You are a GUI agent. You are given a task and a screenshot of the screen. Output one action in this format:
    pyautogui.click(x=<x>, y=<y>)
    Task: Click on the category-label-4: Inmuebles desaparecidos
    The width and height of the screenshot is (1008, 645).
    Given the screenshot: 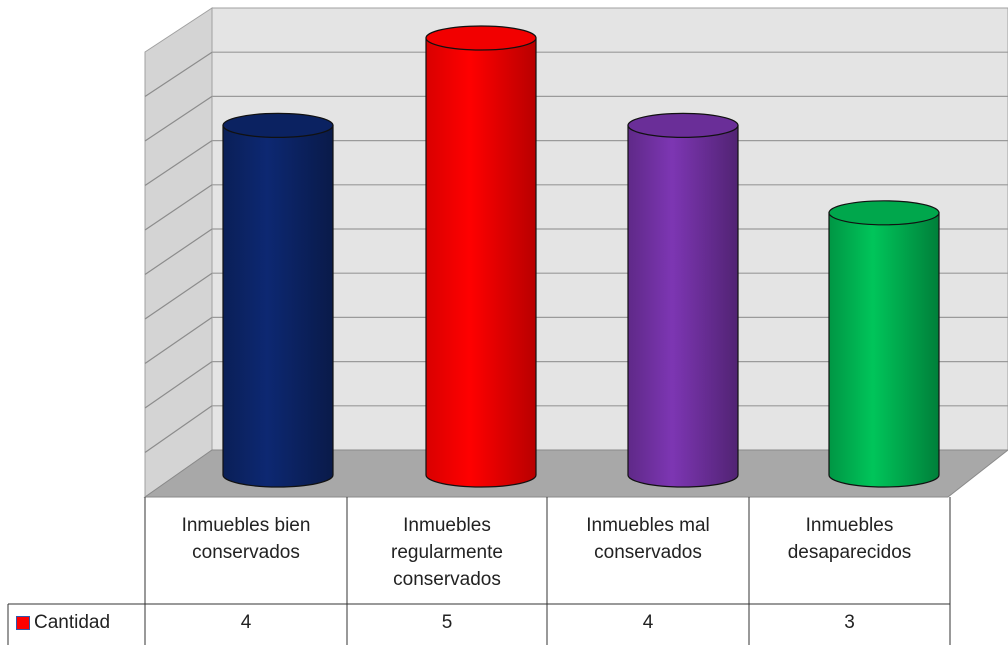 What is the action you would take?
    pyautogui.click(x=850, y=539)
    